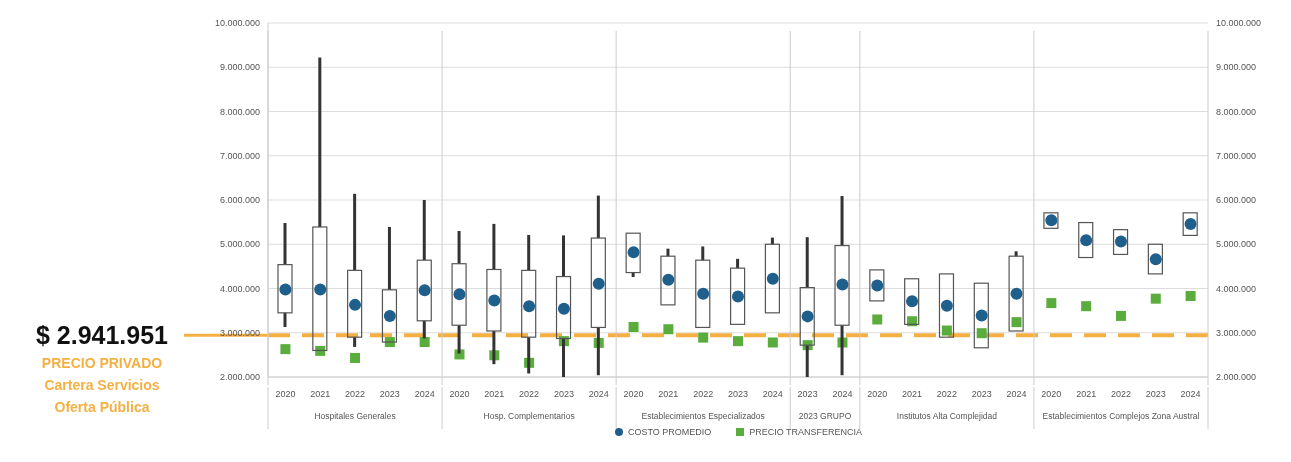 Image resolution: width=1291 pixels, height=462 pixels. What do you see at coordinates (1236, 200) in the screenshot?
I see `y2-tick-label: 6.000.000` at bounding box center [1236, 200].